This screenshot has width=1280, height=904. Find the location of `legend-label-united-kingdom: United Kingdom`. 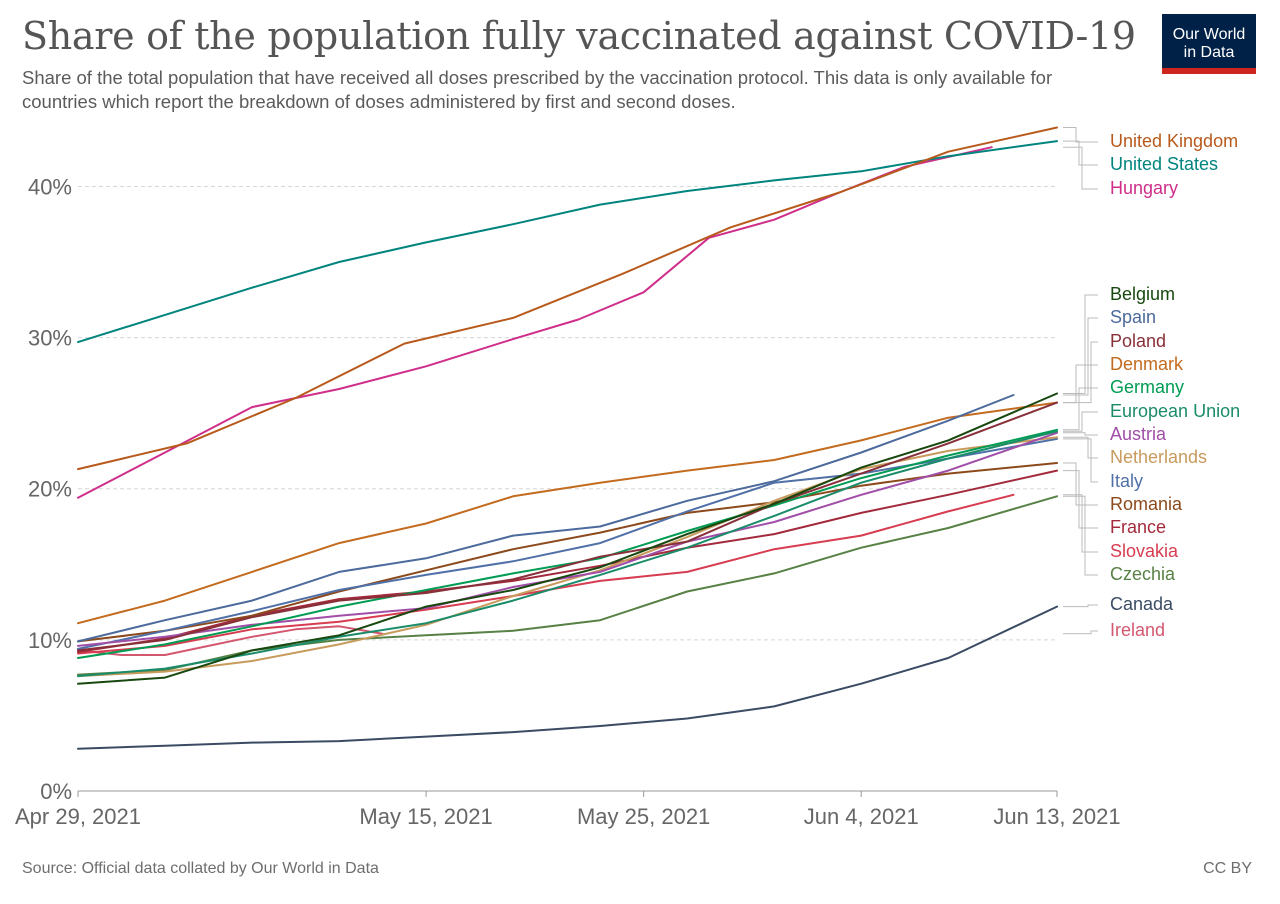

legend-label-united-kingdom: United Kingdom is located at coordinates (1174, 141).